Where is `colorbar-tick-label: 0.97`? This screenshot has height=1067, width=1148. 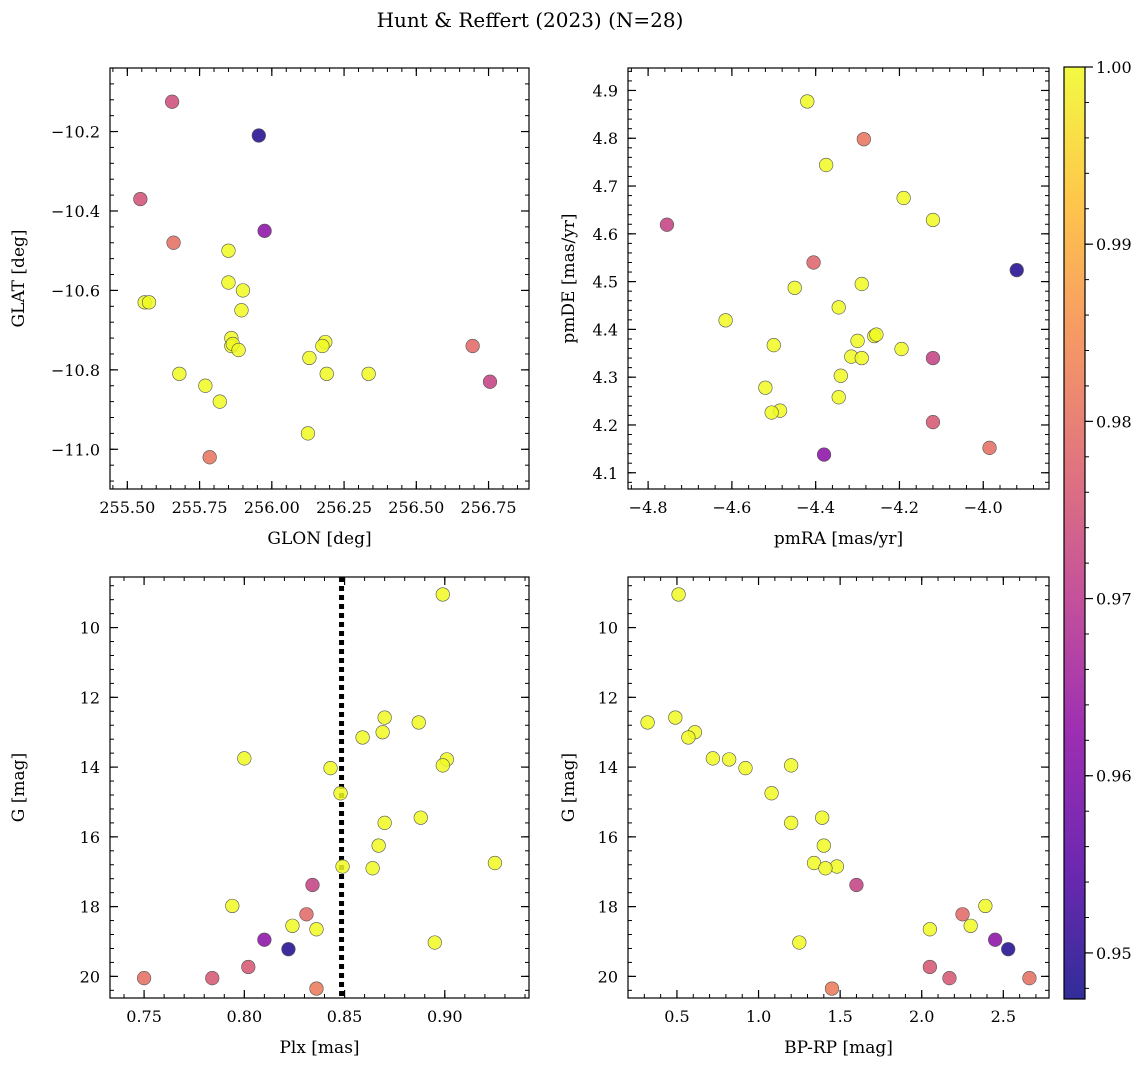
colorbar-tick-label: 0.97 is located at coordinates (1114, 599).